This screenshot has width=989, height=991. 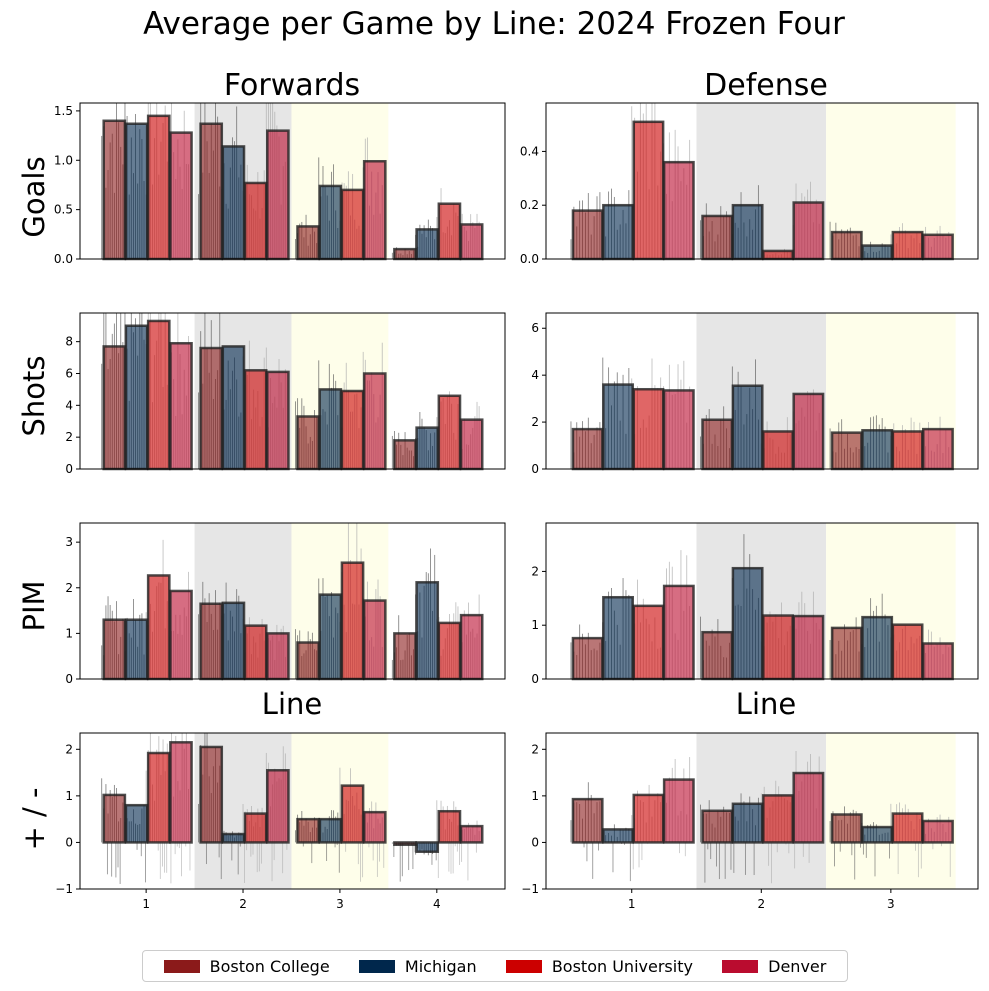 What do you see at coordinates (64, 889) in the screenshot?
I see `y-tick-label: −1` at bounding box center [64, 889].